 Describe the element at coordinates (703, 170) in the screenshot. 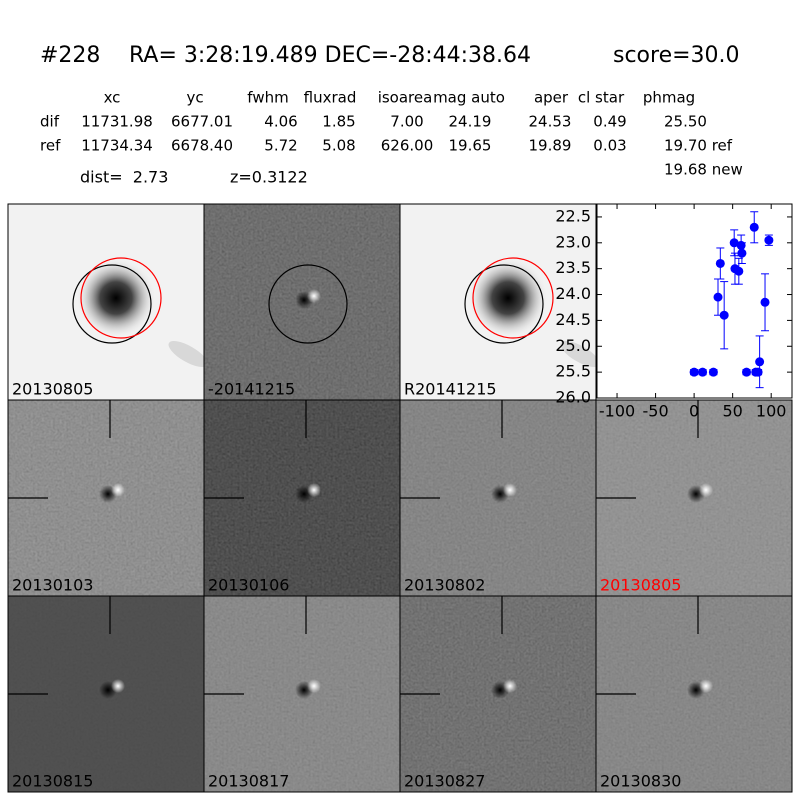

I see `new-mag: 19.68 new` at that location.